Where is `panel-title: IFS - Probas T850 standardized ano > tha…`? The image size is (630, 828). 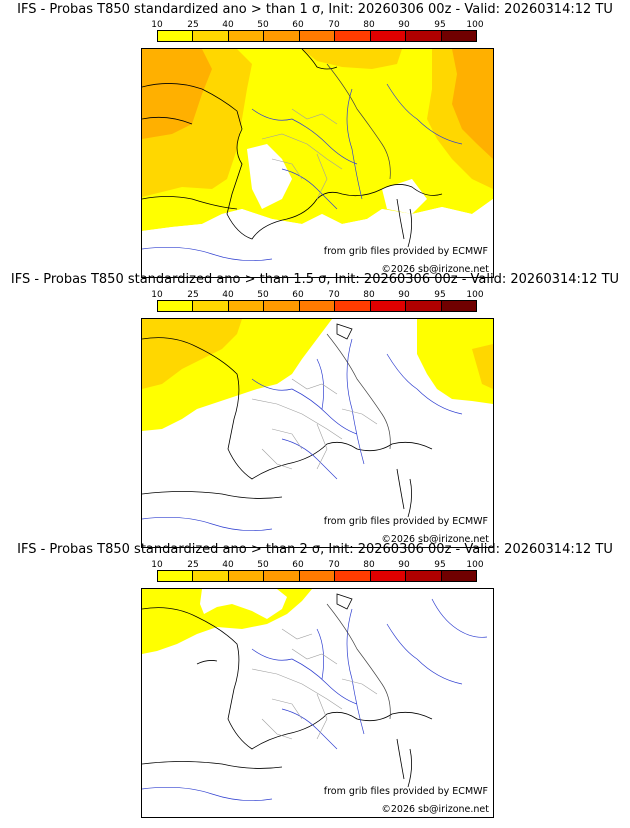 panel-title: IFS - Probas T850 standardized ano > tha… is located at coordinates (315, 9).